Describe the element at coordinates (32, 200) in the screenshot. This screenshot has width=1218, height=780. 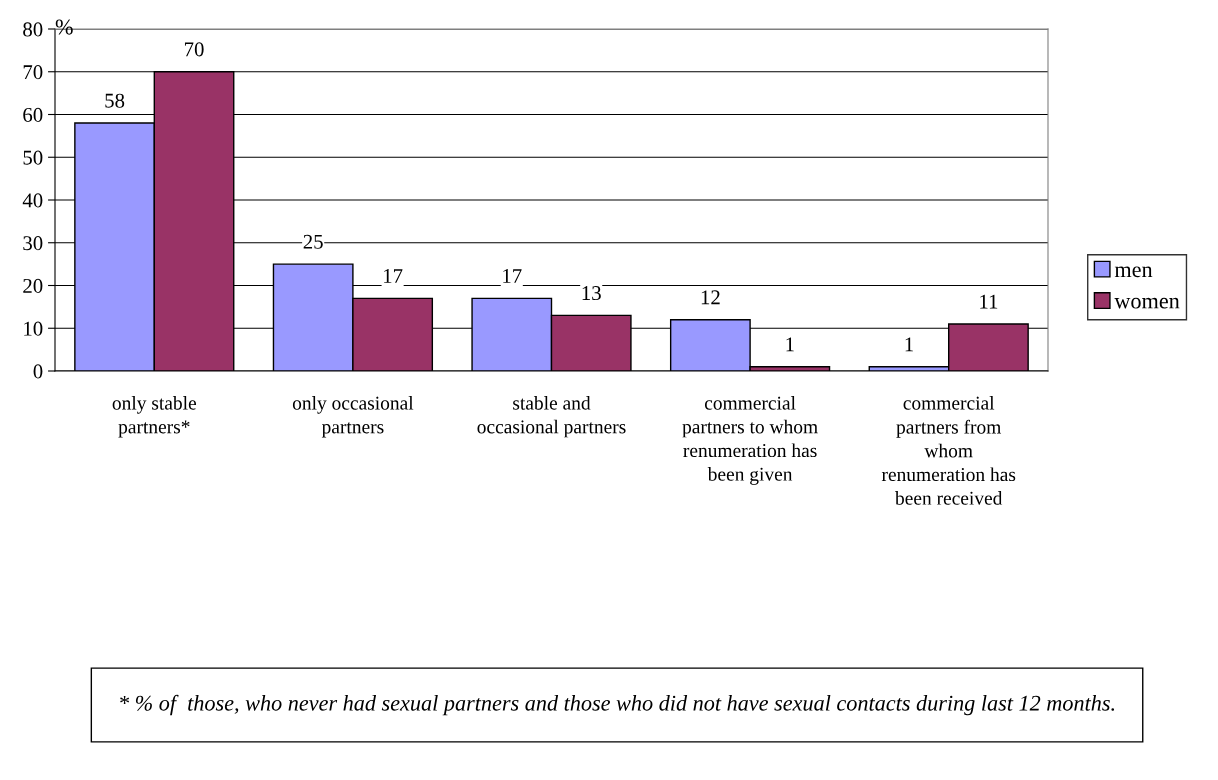
I see `y-tick-label: 40` at that location.